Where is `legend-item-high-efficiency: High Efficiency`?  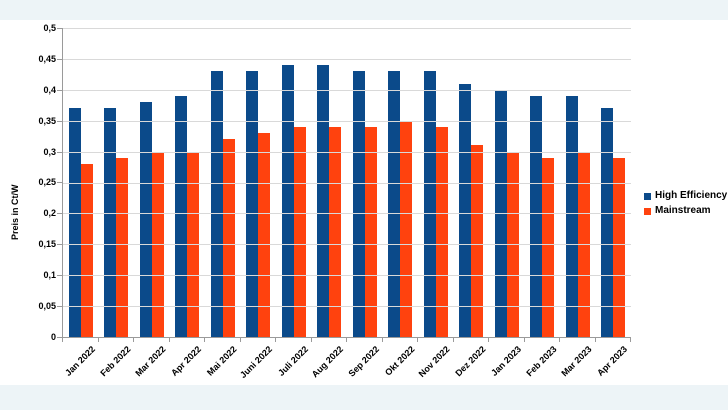
legend-item-high-efficiency: High Efficiency is located at coordinates (685, 196).